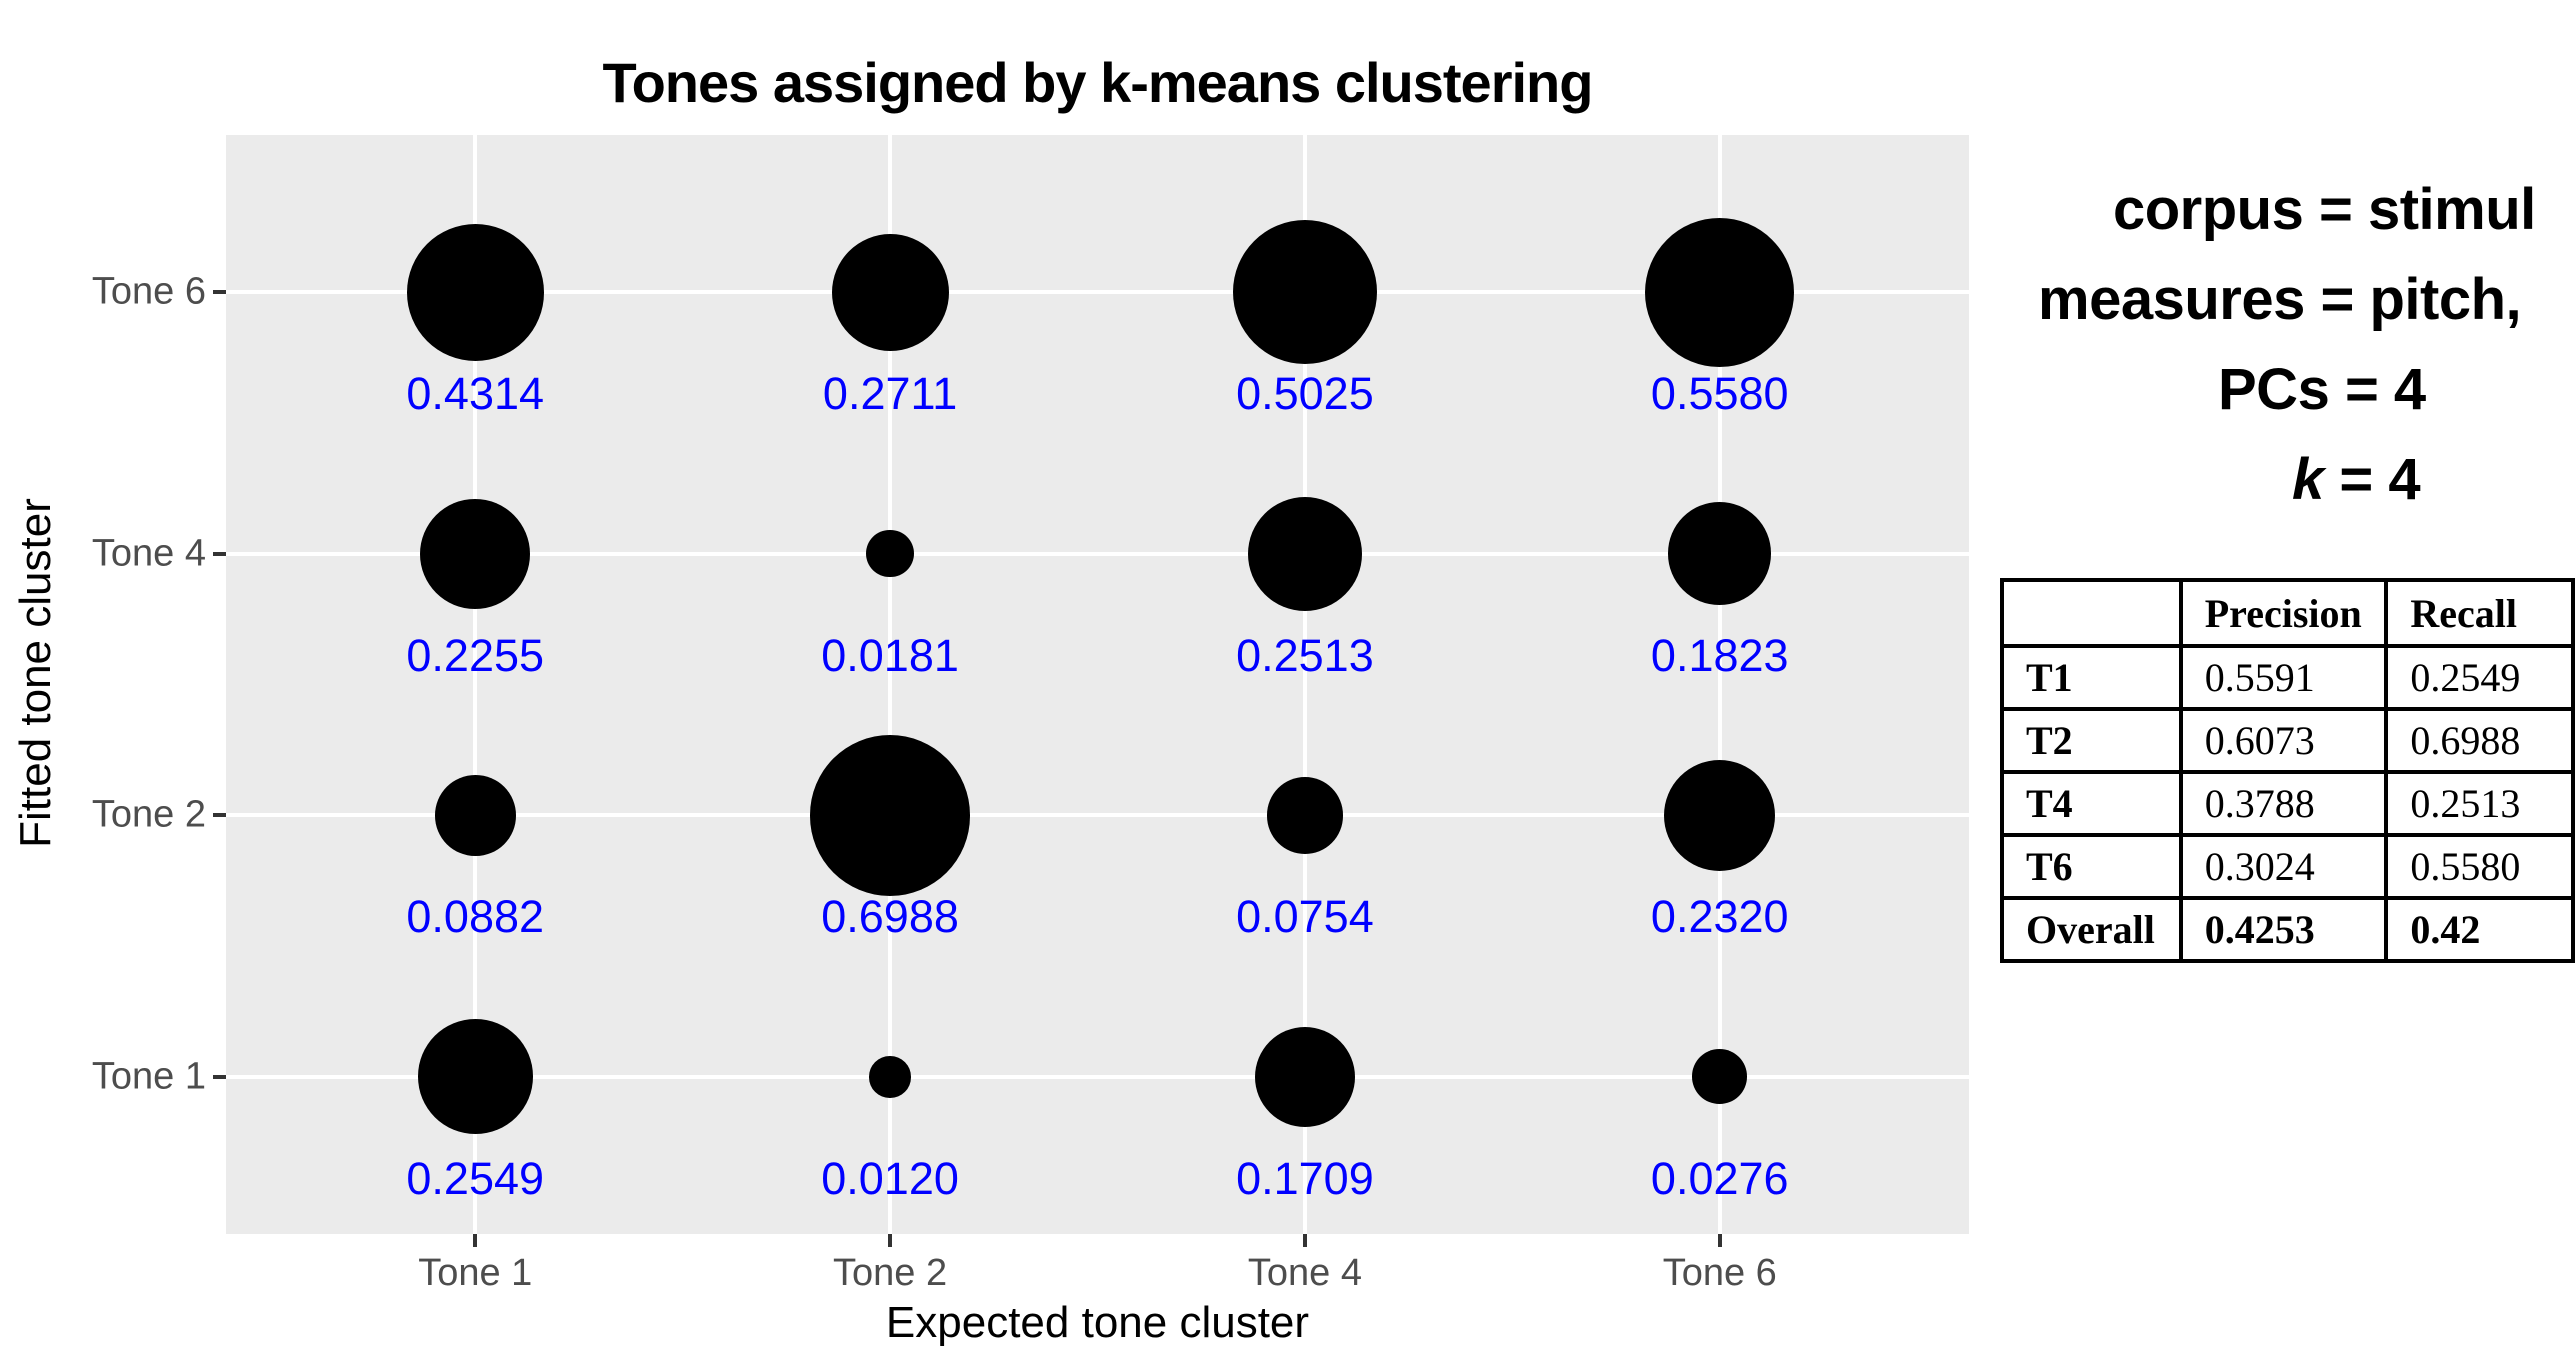 This screenshot has height=1350, width=2575. What do you see at coordinates (2283, 740) in the screenshot?
I see `precision-value: 0.6073` at bounding box center [2283, 740].